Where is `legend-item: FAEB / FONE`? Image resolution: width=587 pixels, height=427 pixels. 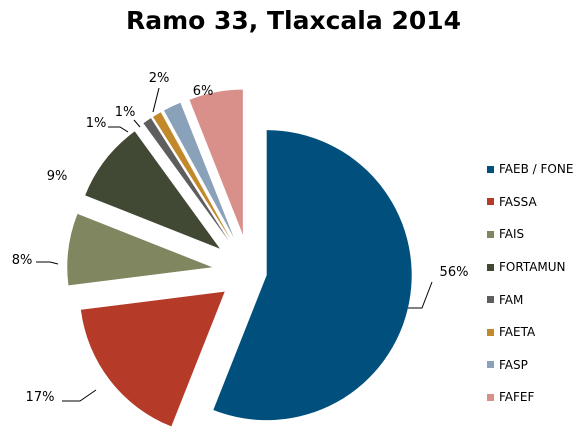 legend-item: FAEB / FONE is located at coordinates (537, 169).